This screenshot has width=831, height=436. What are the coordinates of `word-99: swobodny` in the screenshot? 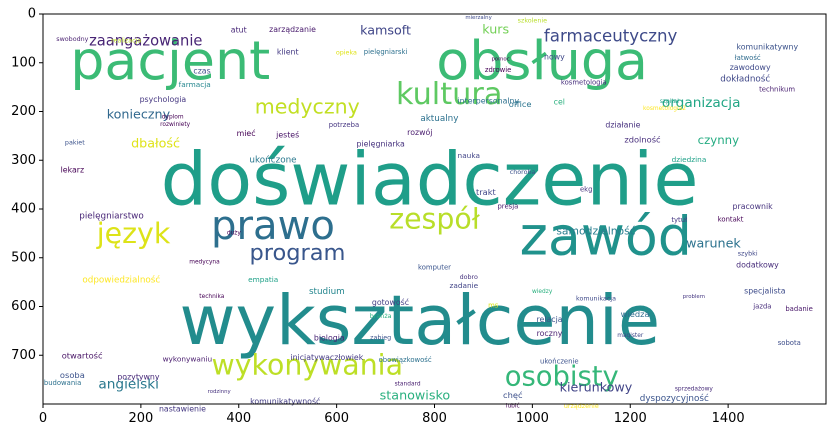 It's located at (72, 39).